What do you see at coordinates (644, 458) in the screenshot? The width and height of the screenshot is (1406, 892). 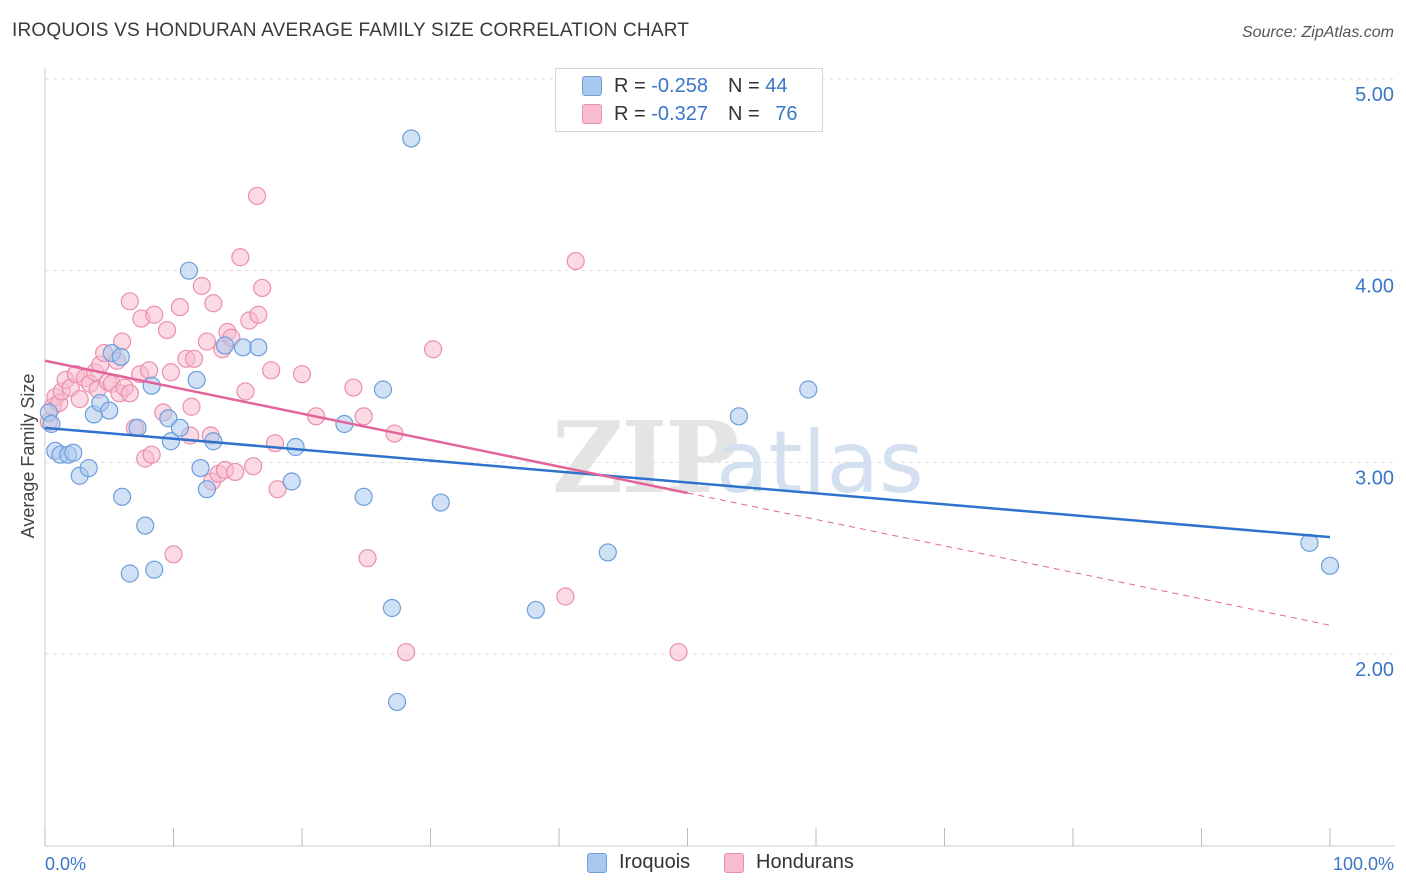 I see `watermark-zip: ZIP` at bounding box center [644, 458].